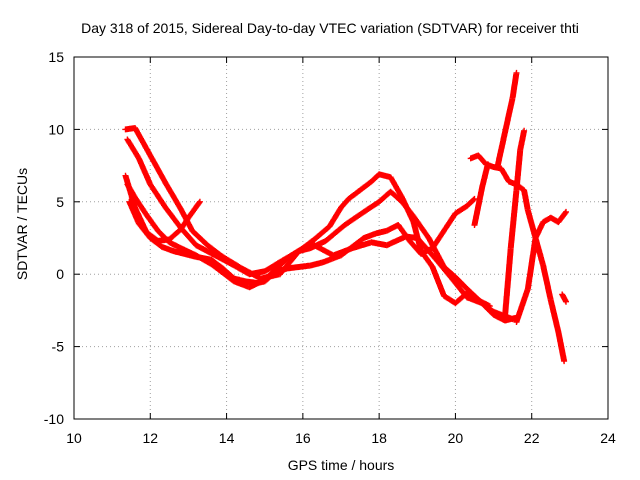 Image resolution: width=640 pixels, height=480 pixels. I want to click on y-tick-label: 15, so click(56, 57).